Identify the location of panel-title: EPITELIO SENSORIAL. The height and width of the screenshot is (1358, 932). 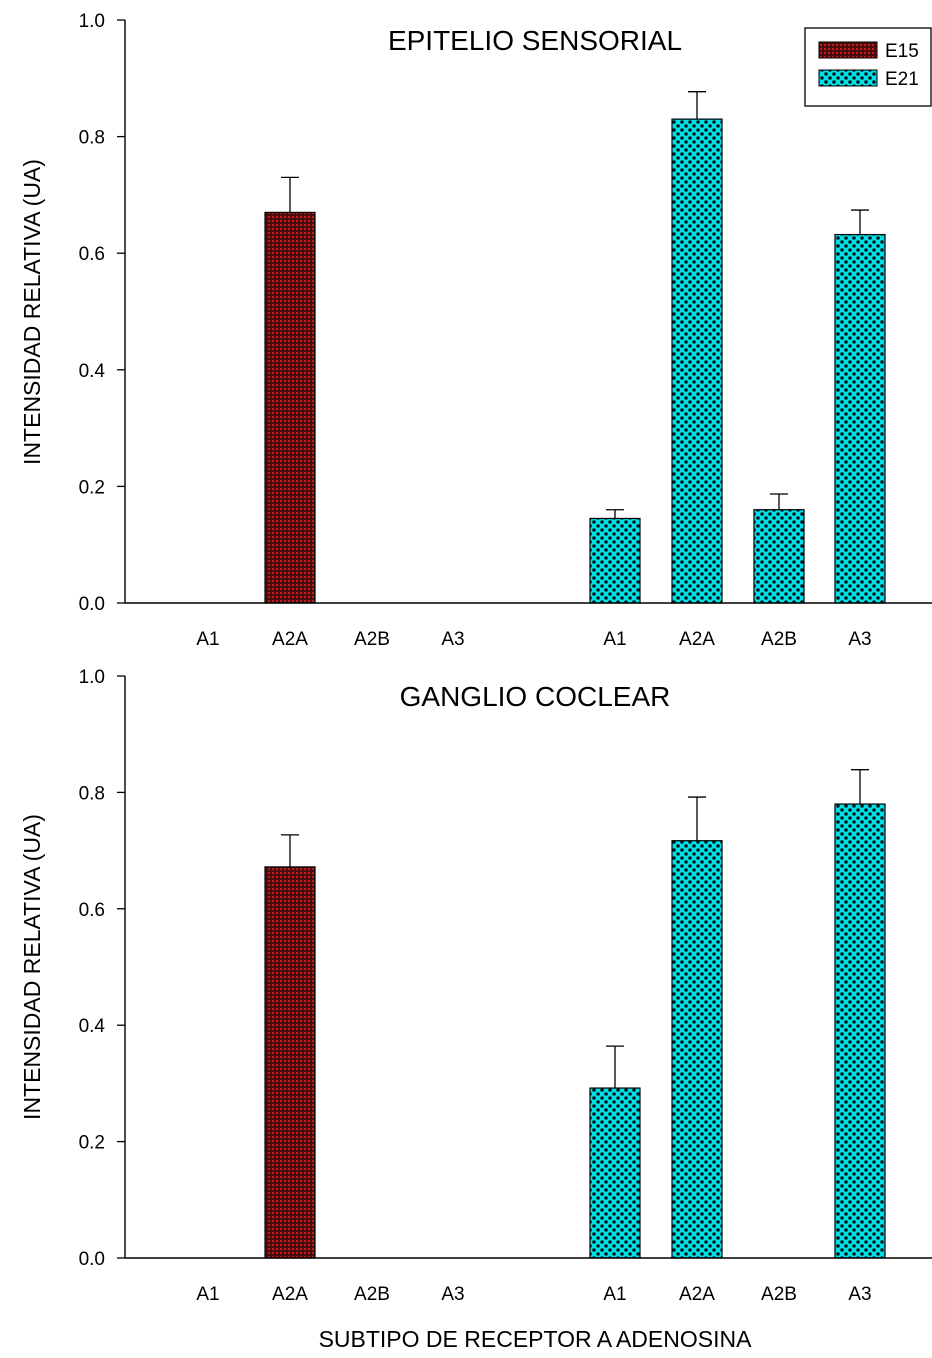
(535, 40).